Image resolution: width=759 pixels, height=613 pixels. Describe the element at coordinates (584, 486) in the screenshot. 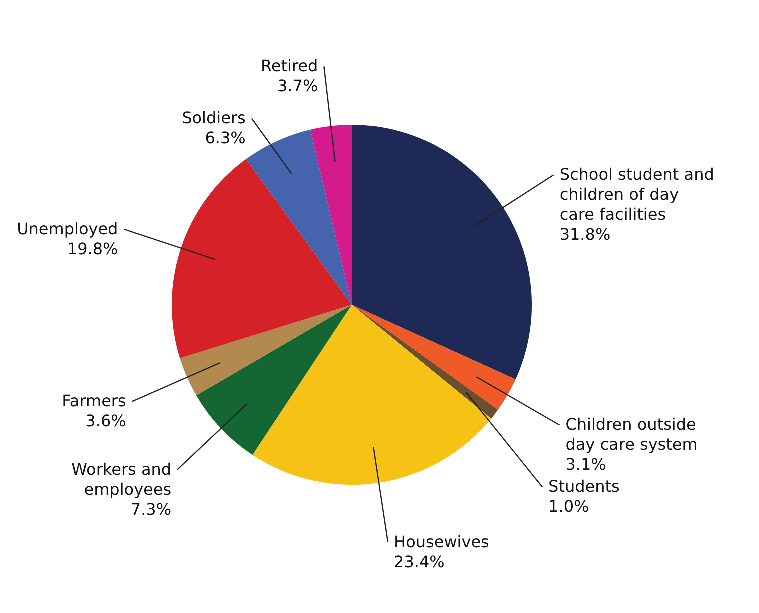

I see `slice-label: Students` at that location.